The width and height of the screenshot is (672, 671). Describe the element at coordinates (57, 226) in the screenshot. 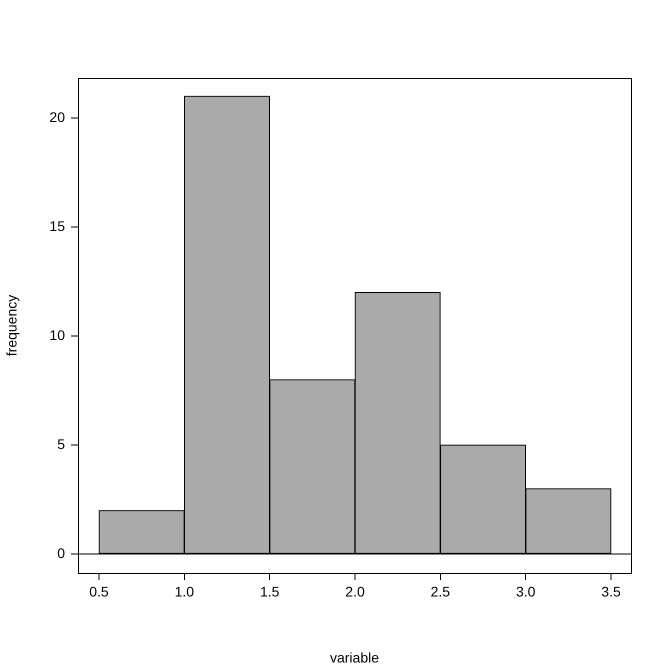

I see `y-tick-label: 15` at that location.